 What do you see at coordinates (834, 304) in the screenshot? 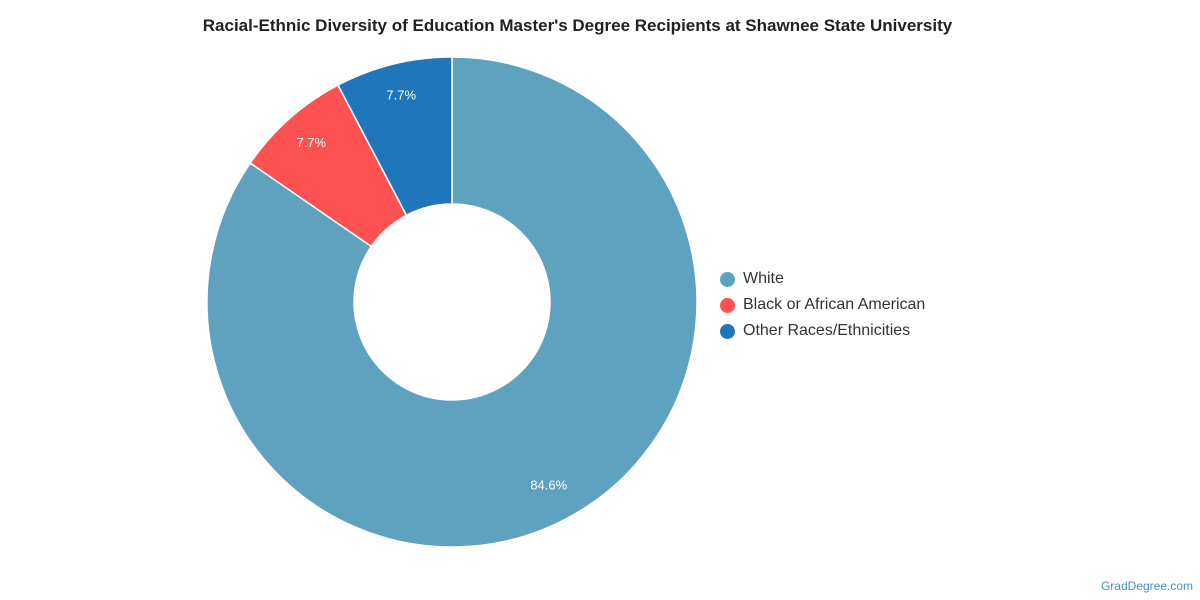
I see `legend-label-black: Black or African American` at bounding box center [834, 304].